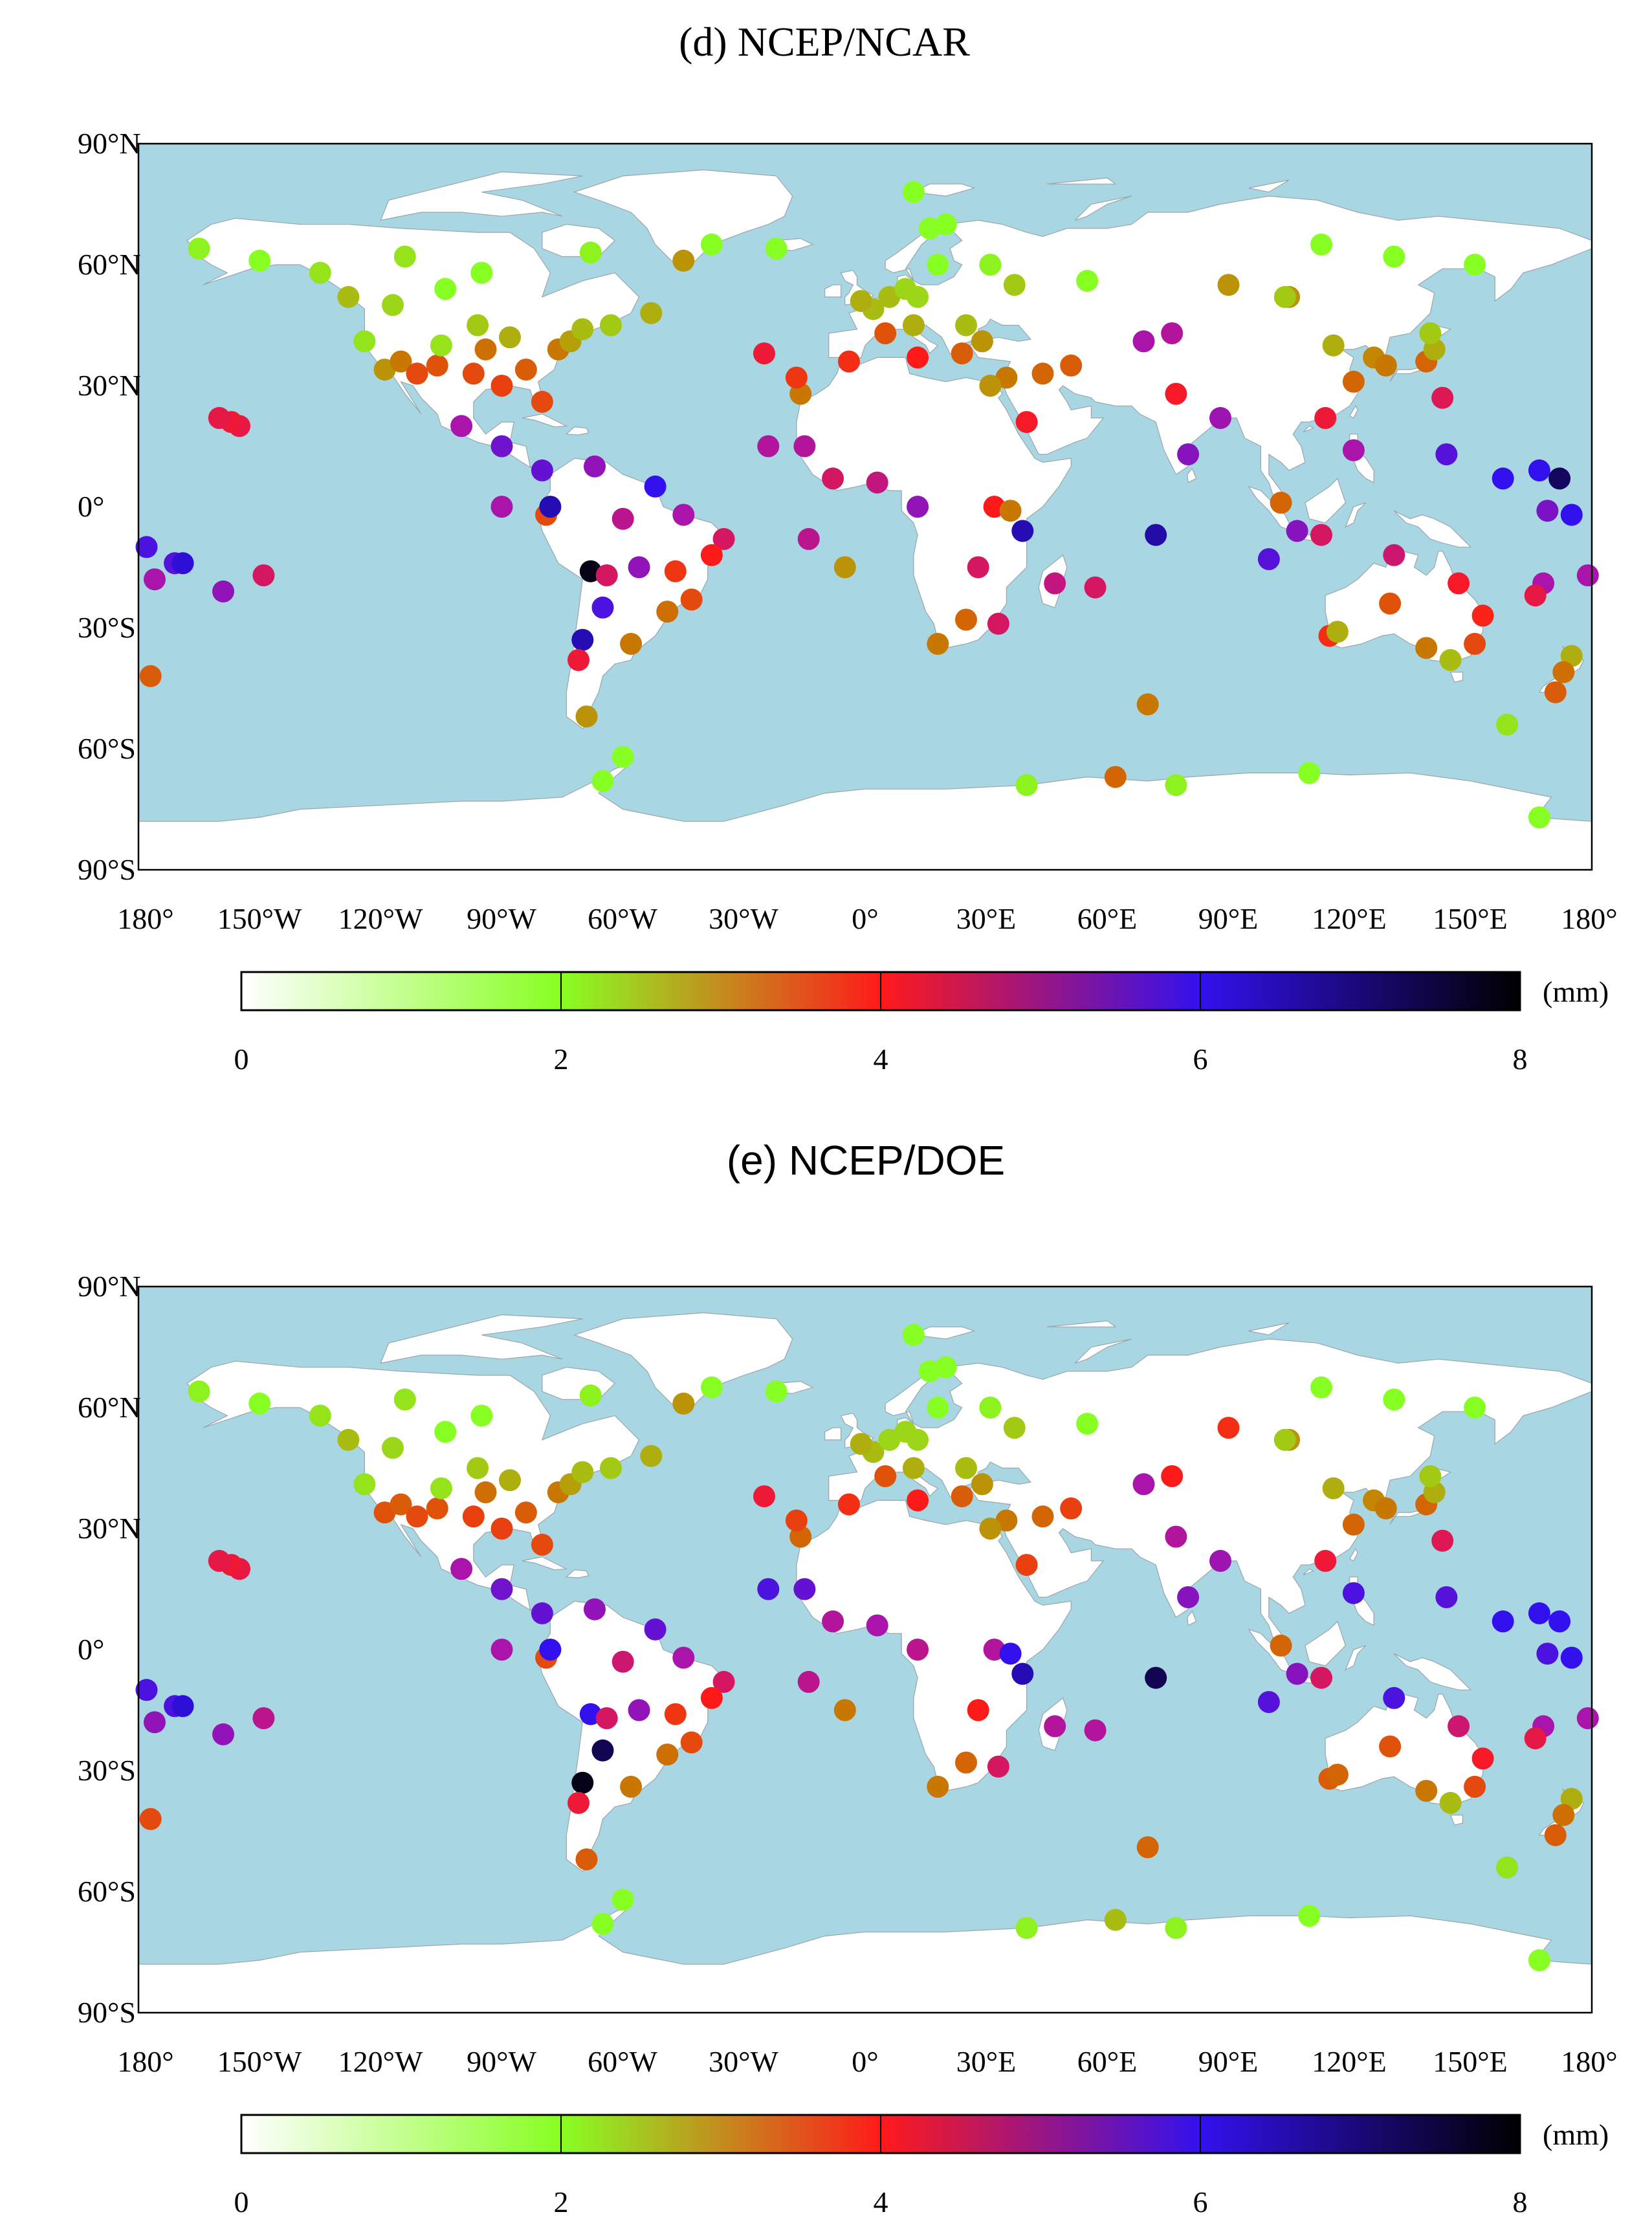 Image resolution: width=1652 pixels, height=2234 pixels. I want to click on lat-tick-label: 30°N, so click(110, 1528).